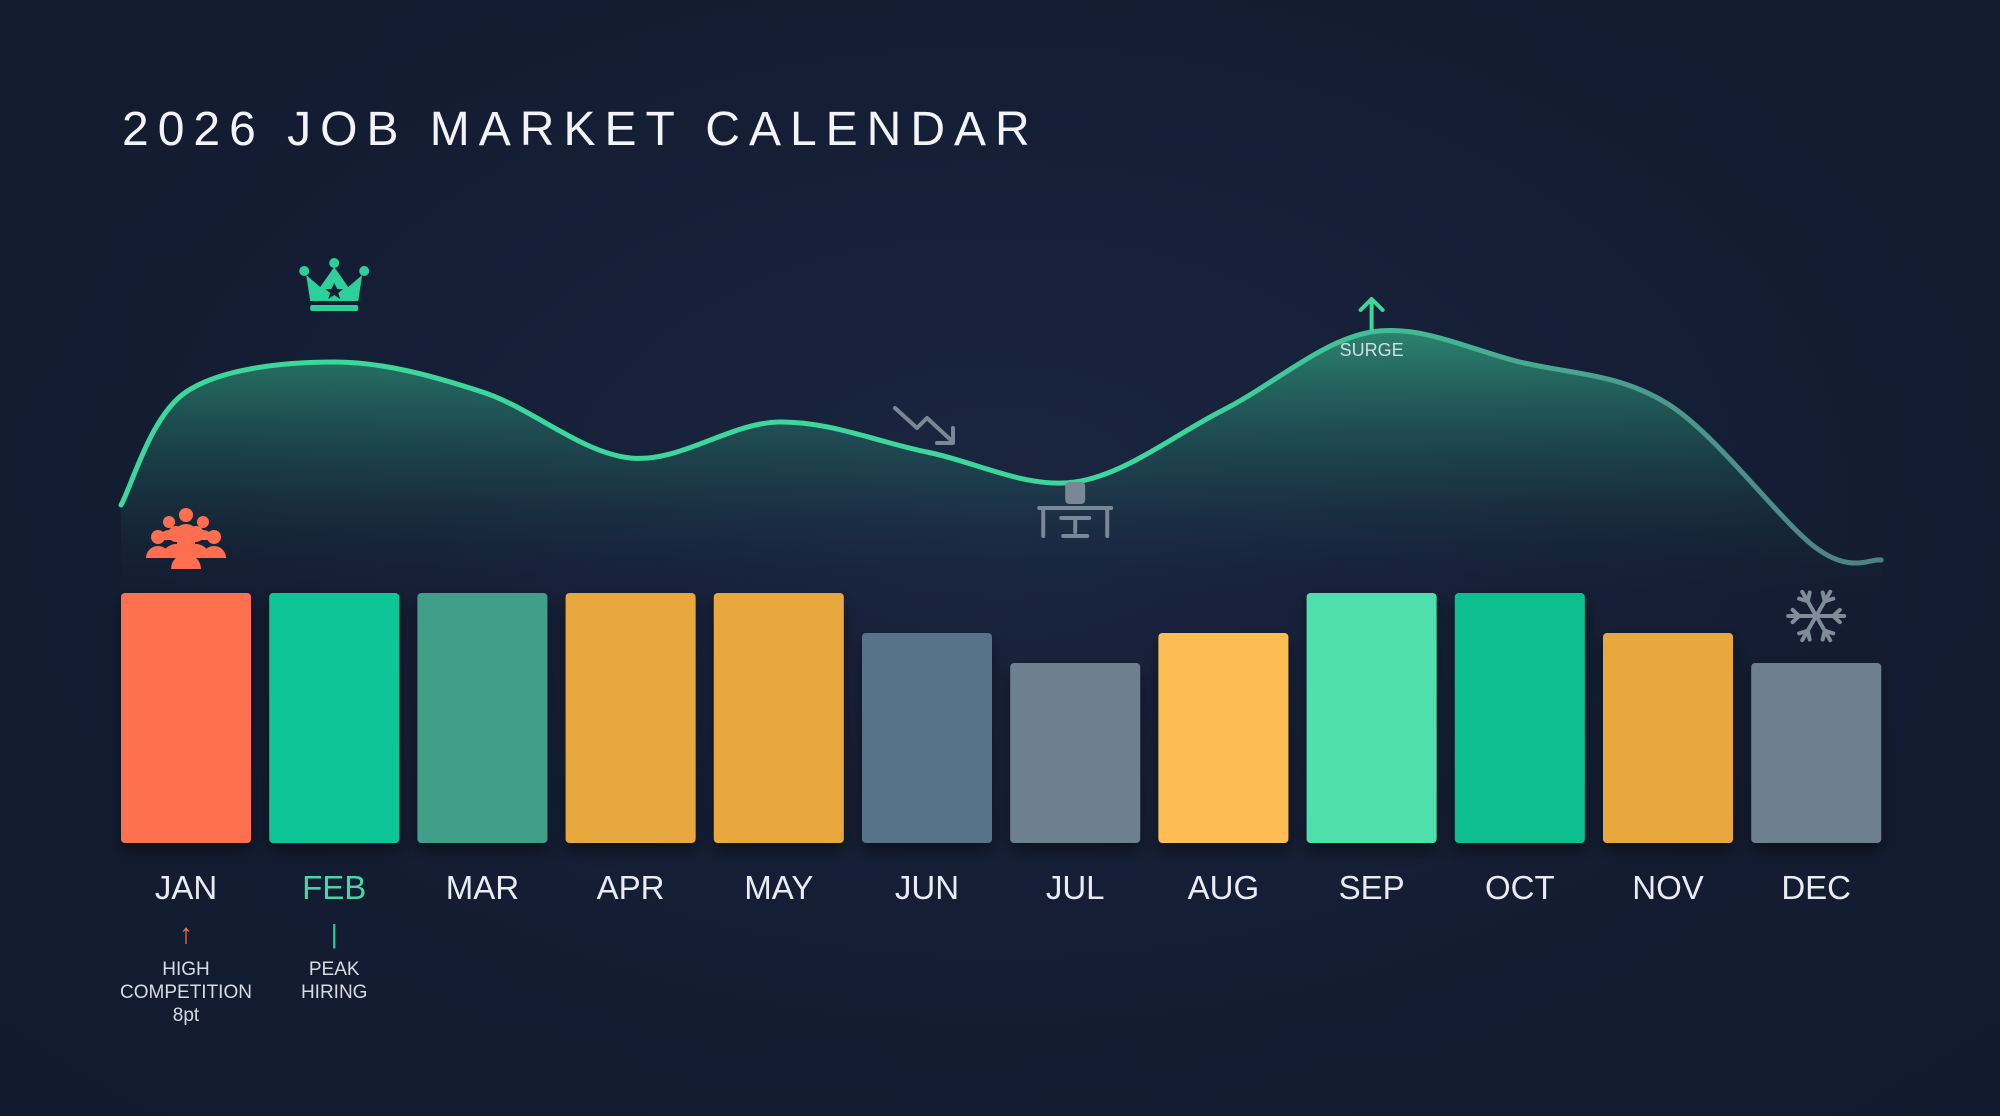 This screenshot has height=1116, width=2000. I want to click on bar-may, so click(778, 718).